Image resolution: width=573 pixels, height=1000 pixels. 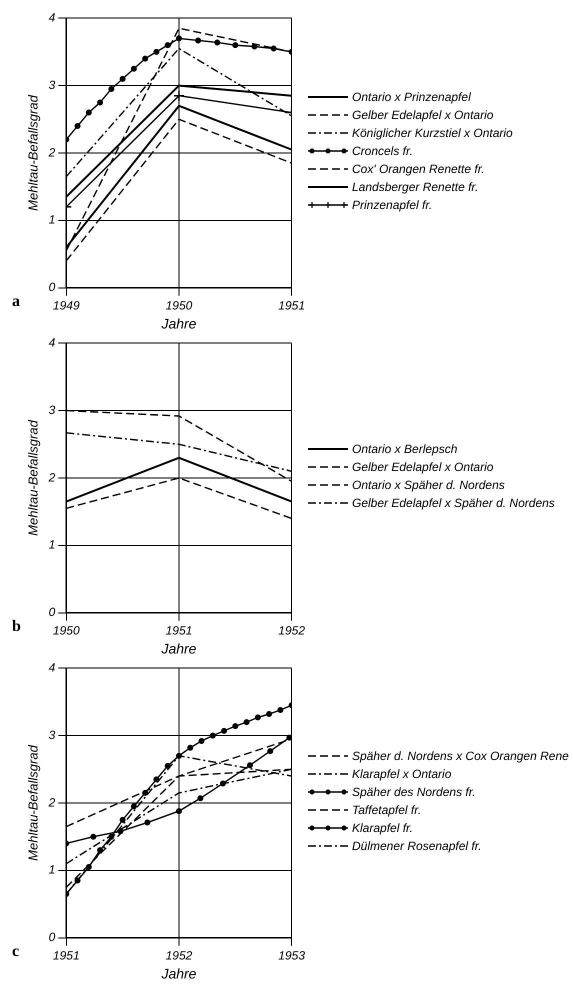 What do you see at coordinates (405, 449) in the screenshot?
I see `legend-label: Ontario x Berlepsch` at bounding box center [405, 449].